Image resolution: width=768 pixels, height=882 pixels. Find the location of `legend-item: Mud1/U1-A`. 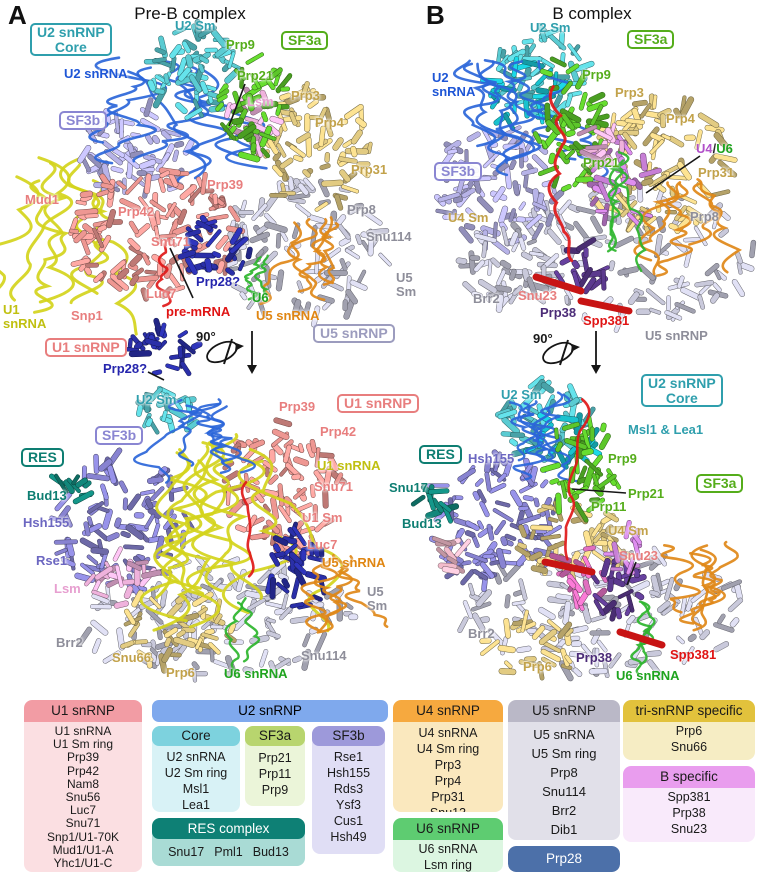

legend-item: Mud1/U1-A is located at coordinates (83, 849).